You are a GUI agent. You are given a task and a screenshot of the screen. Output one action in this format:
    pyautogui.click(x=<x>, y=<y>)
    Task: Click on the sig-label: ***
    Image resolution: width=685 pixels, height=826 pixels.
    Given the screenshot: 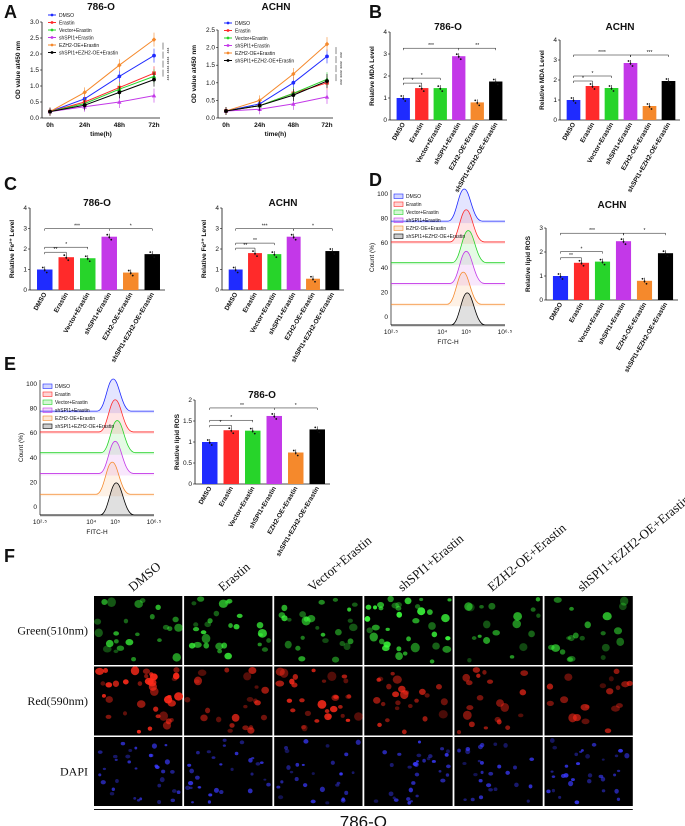 What is the action you would take?
    pyautogui.click(x=339, y=82)
    